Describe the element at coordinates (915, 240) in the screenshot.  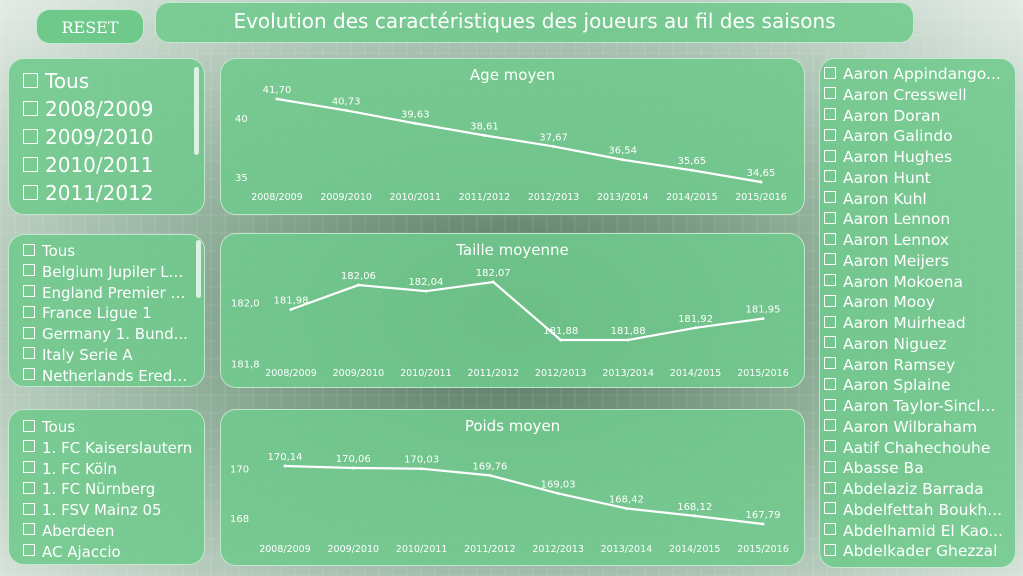
I see `player-option: Aaron Lennox` at that location.